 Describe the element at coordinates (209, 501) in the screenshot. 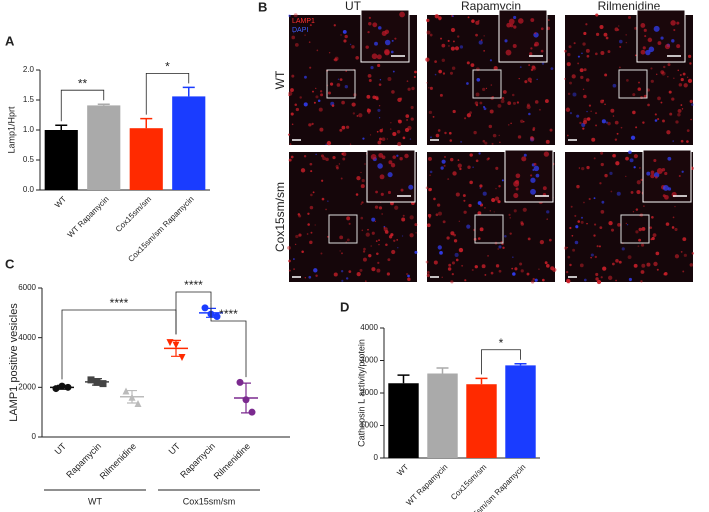

I see `group-label: Cox15sm/sm` at that location.